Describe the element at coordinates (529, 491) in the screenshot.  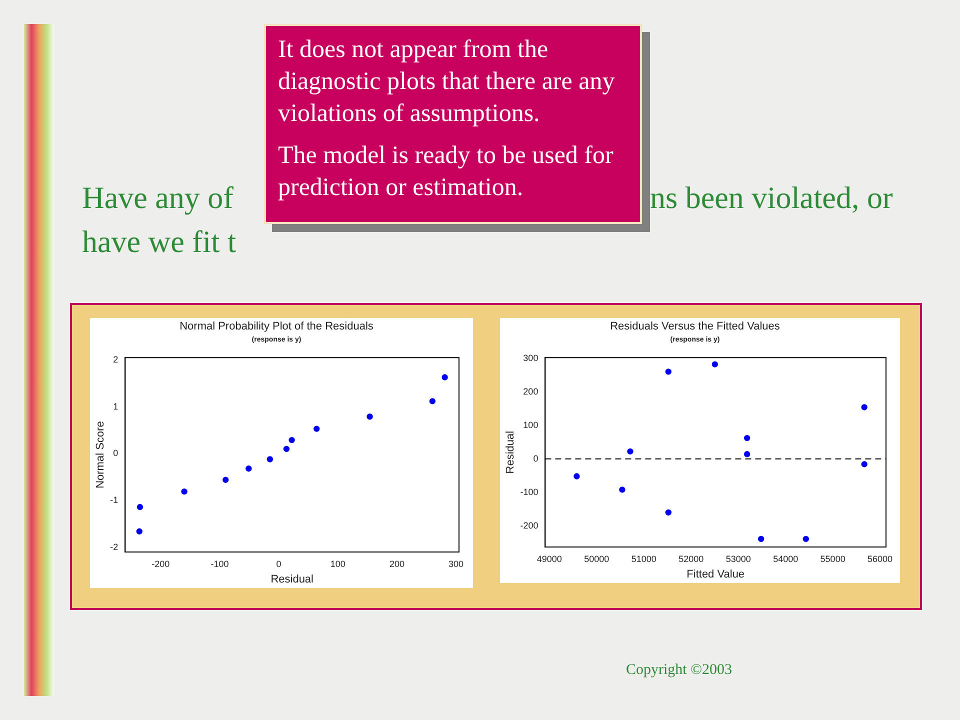
I see `y-tick-label: -100` at that location.